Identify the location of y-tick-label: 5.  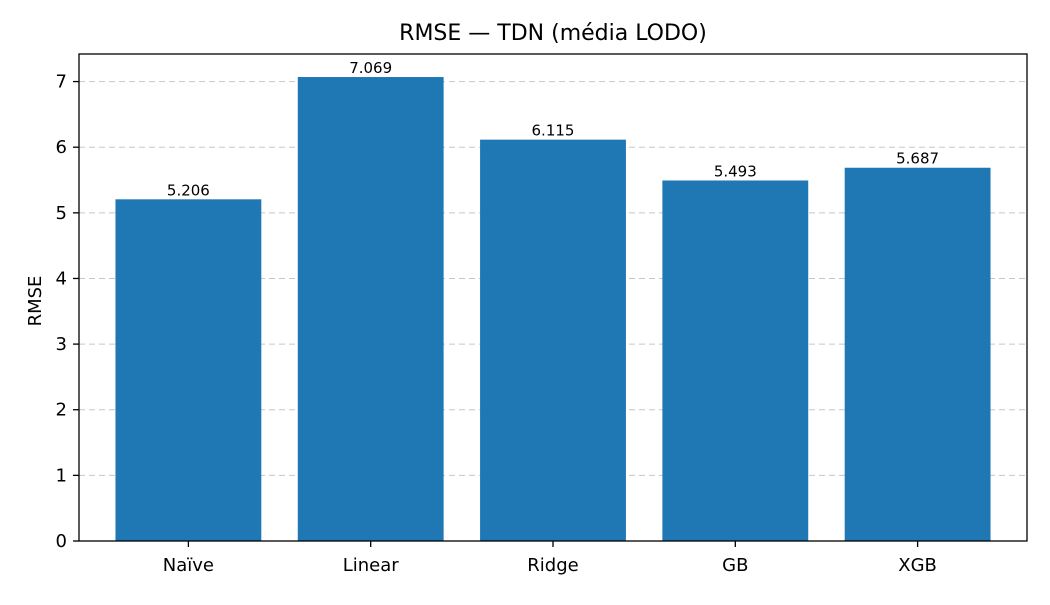
(61, 213).